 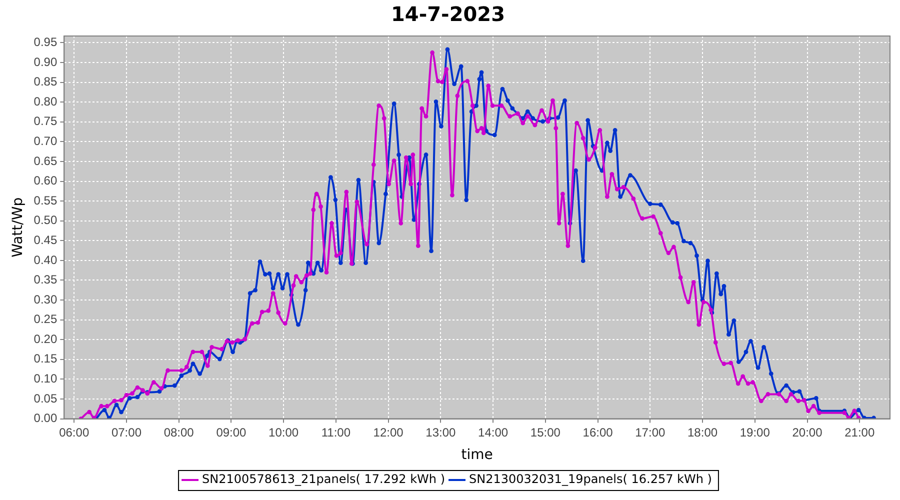 What do you see at coordinates (74, 432) in the screenshot?
I see `x-tick-label: 06:00` at bounding box center [74, 432].